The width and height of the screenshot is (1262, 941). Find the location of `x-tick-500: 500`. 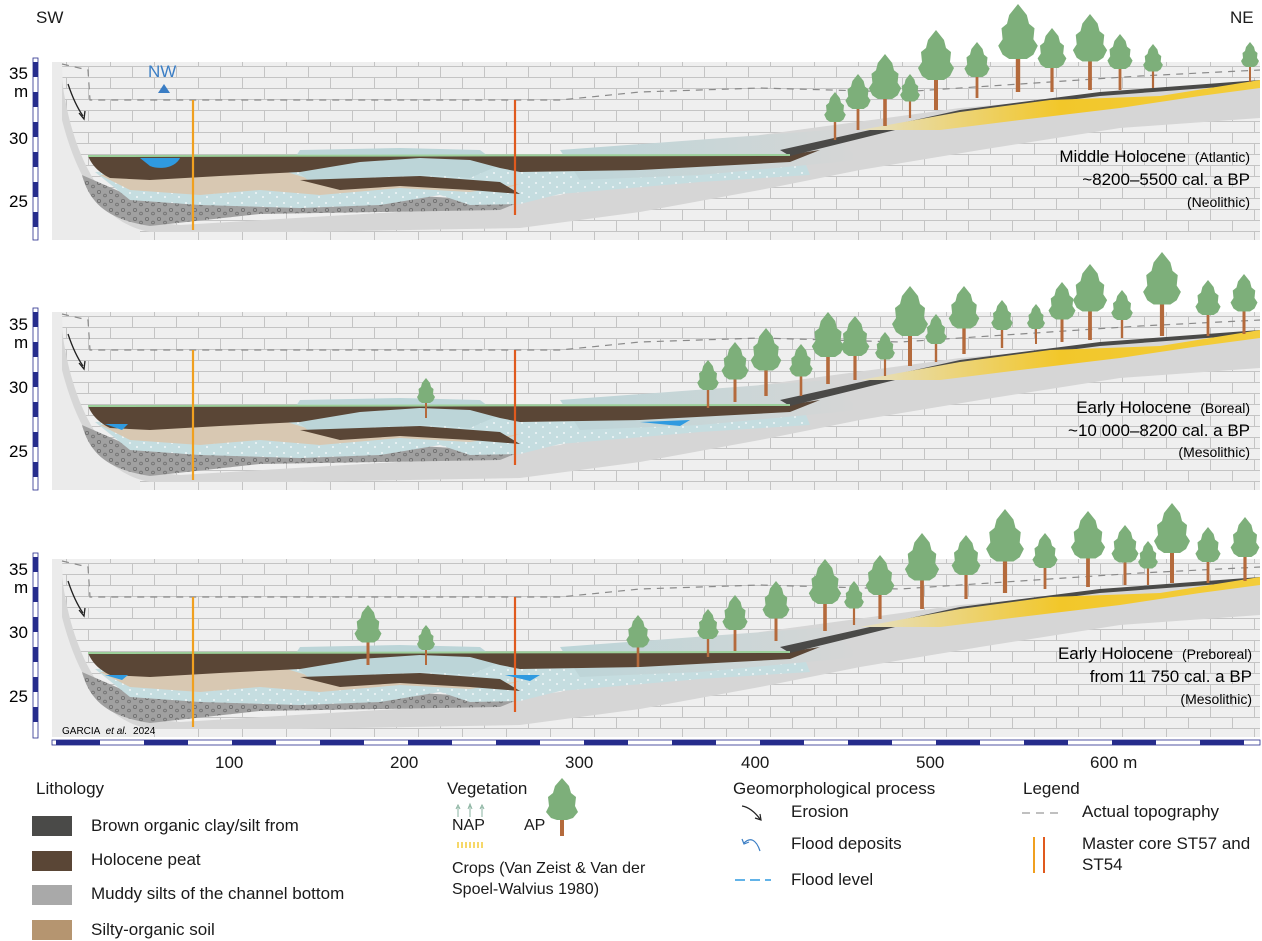

x-tick-500: 500 is located at coordinates (930, 762).